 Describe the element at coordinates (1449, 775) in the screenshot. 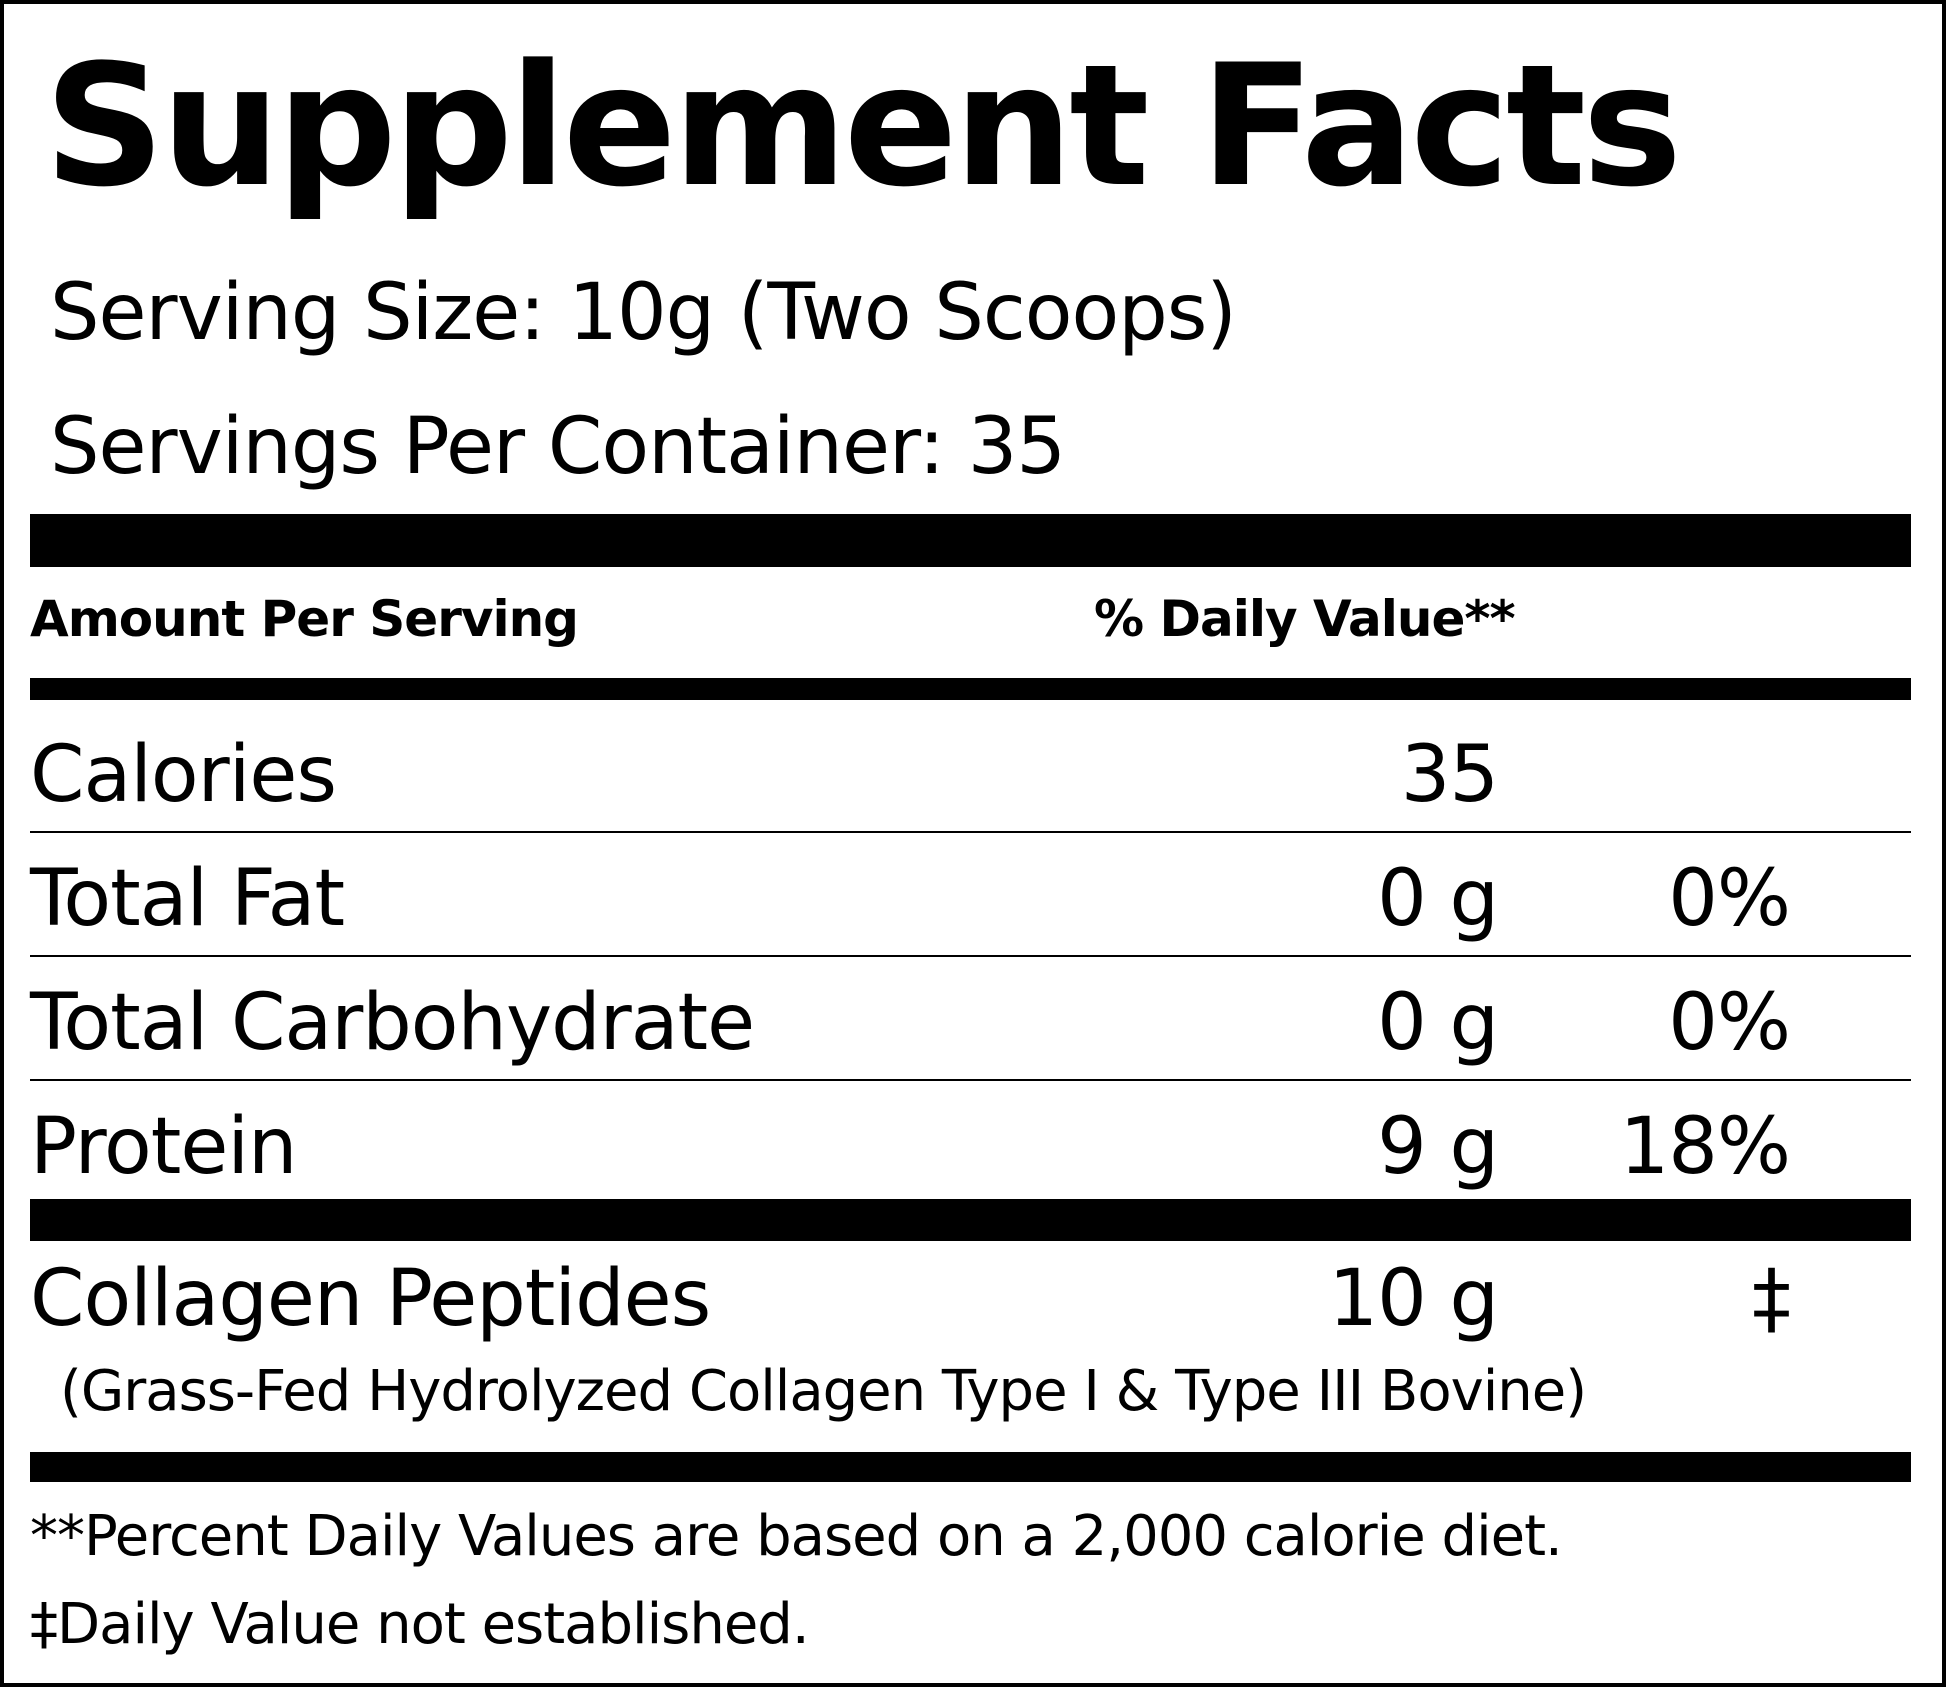

I see `nutrient-amount-calories: 35` at that location.